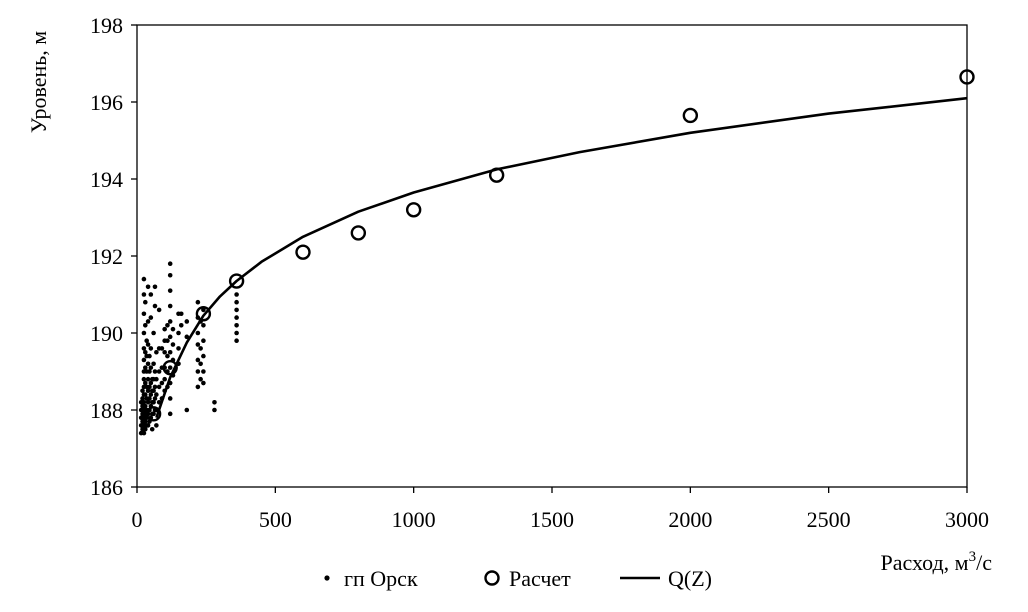  What do you see at coordinates (540, 578) in the screenshot?
I see `legend-label-circles: Расчет` at bounding box center [540, 578].